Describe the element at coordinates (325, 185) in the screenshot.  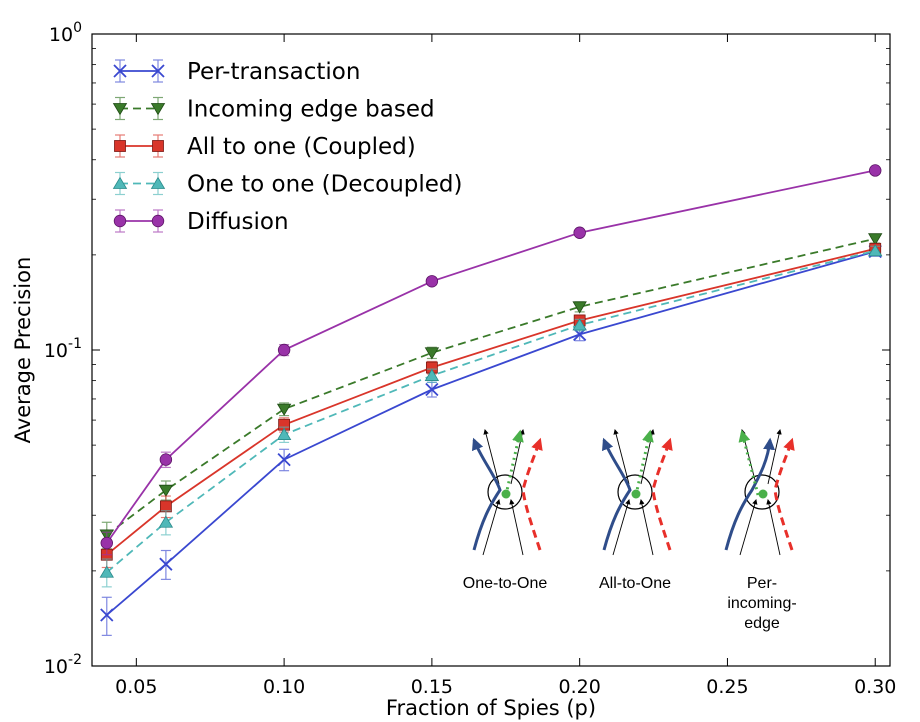
I see `legend-label: One to one (Decoupled)` at that location.